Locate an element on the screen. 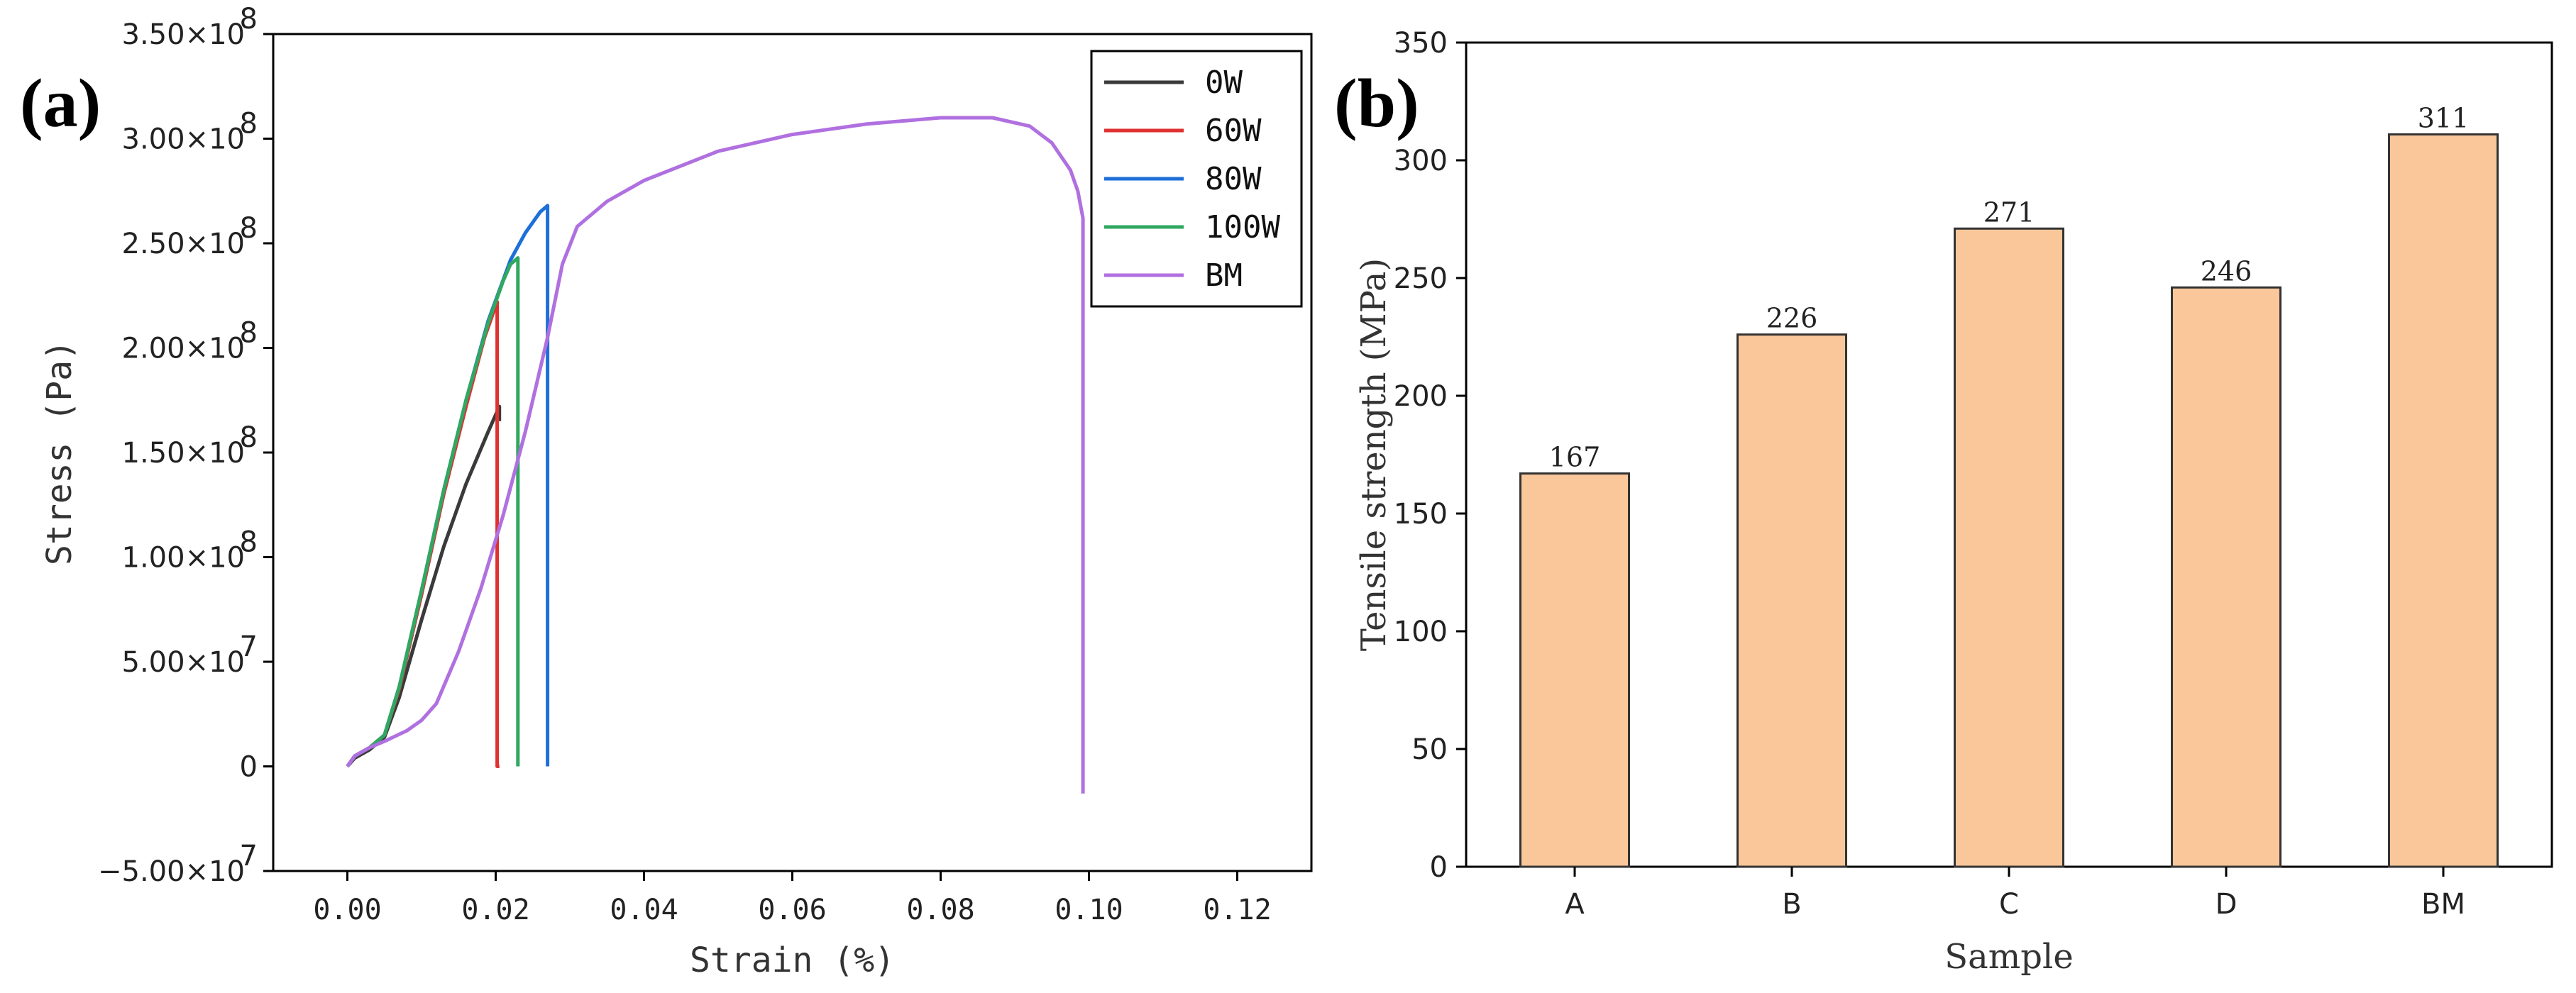 The width and height of the screenshot is (2576, 993). x-tick-label-a: 0.04 is located at coordinates (644, 910).